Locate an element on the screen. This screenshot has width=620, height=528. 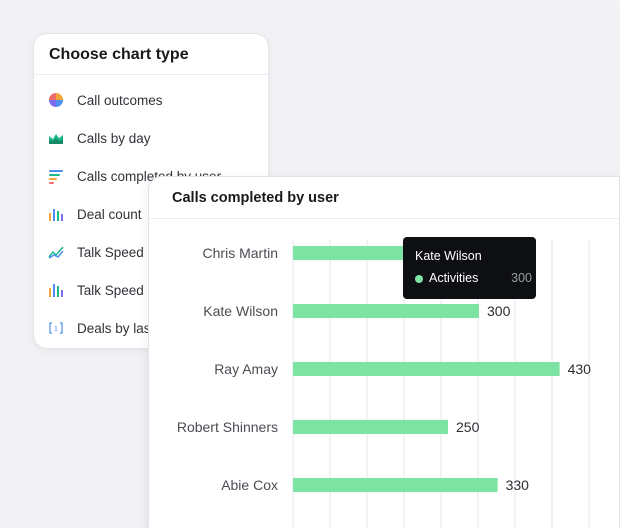
picker-title: Choose chart type is located at coordinates (151, 54).